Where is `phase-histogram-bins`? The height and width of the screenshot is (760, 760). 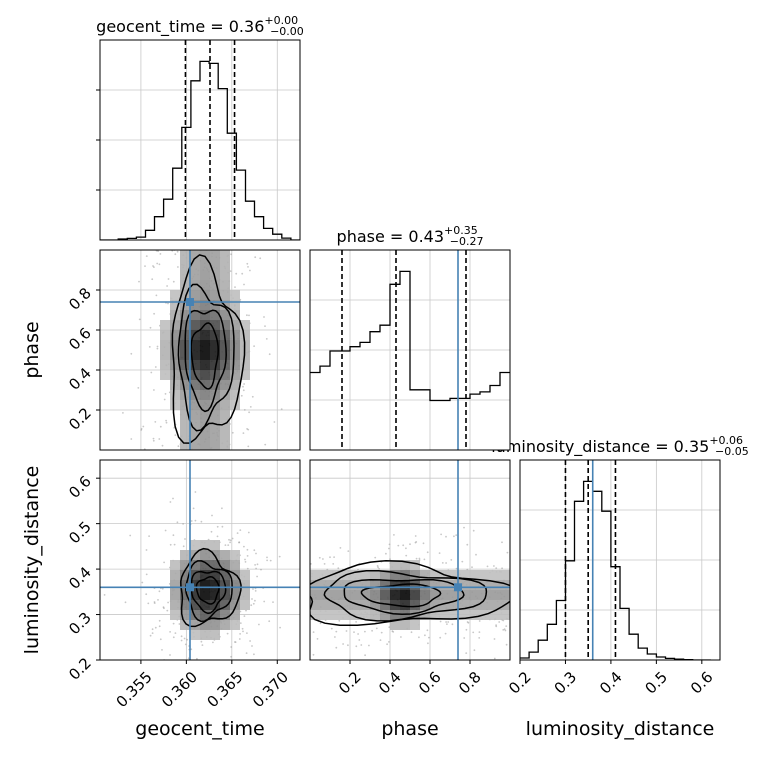 phase-histogram-bins is located at coordinates (410, 350).